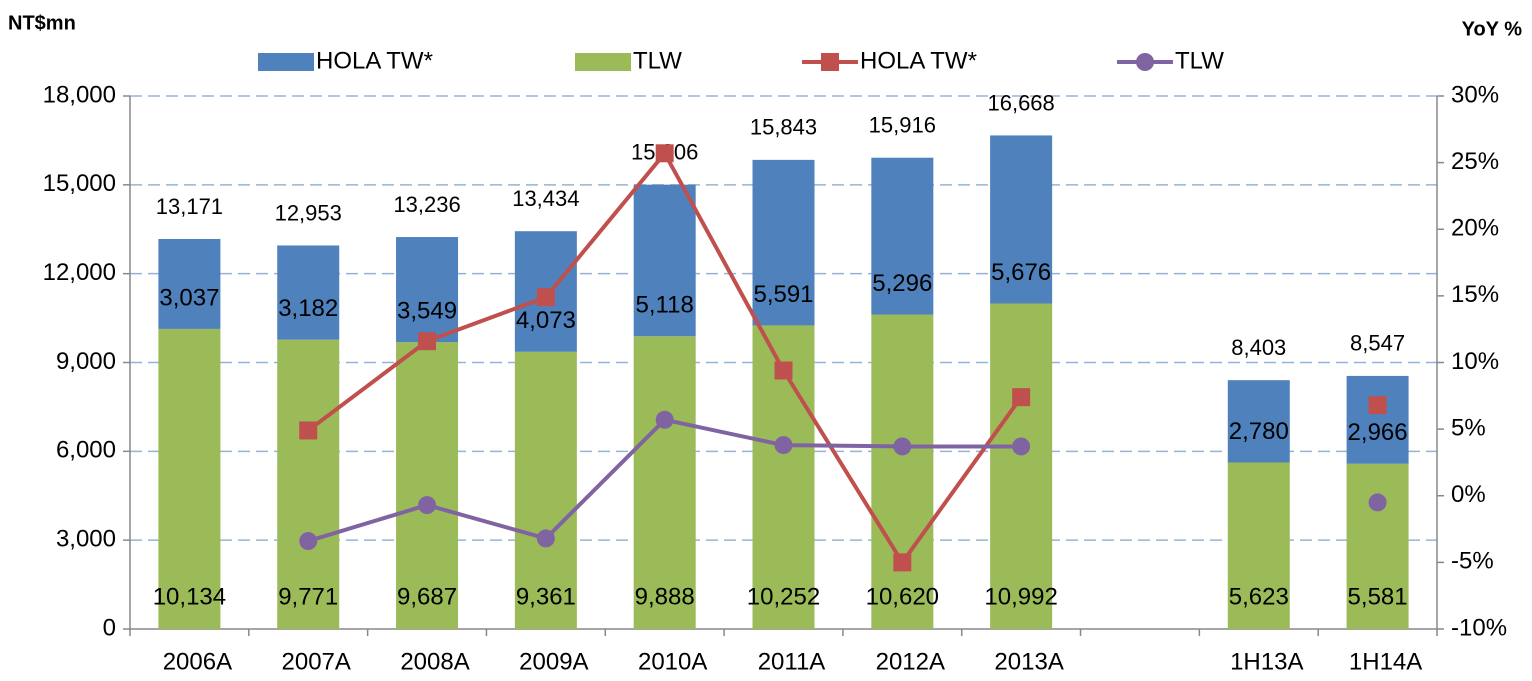  What do you see at coordinates (1378, 596) in the screenshot?
I see `bar-value-label: 5,581` at bounding box center [1378, 596].